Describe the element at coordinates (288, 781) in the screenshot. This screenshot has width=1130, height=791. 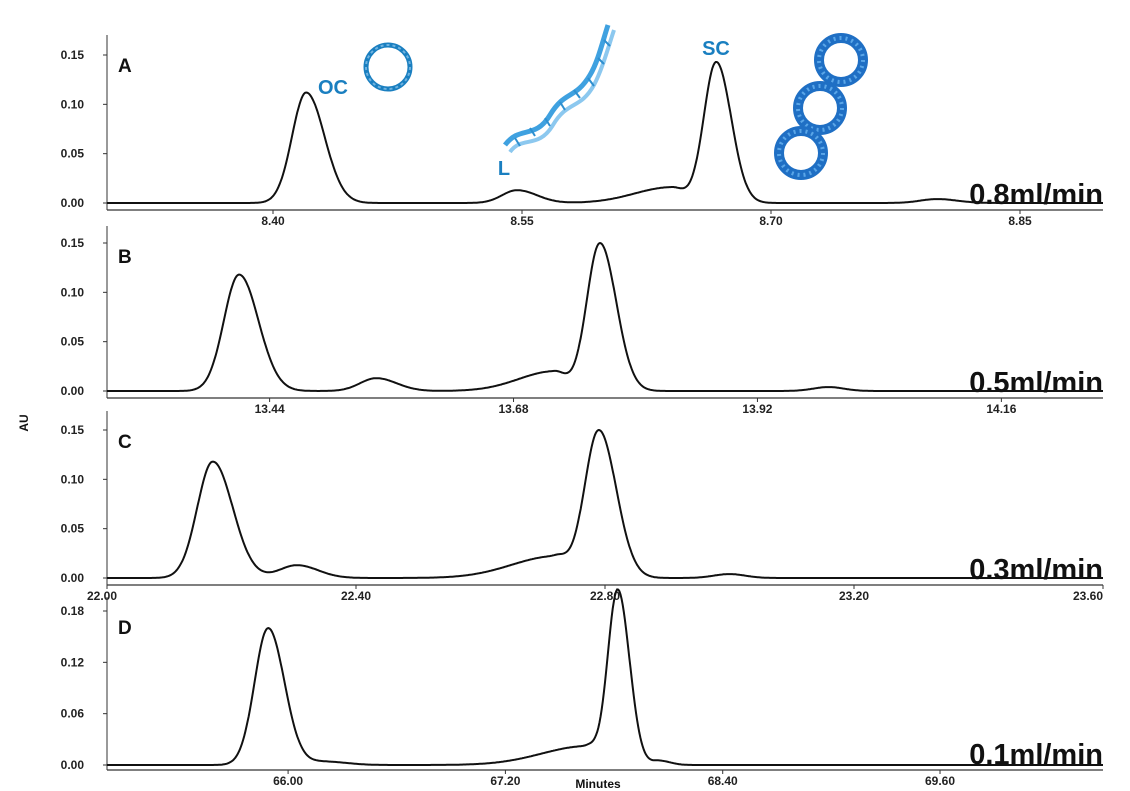
I see `x-tick-label: 66.00` at that location.